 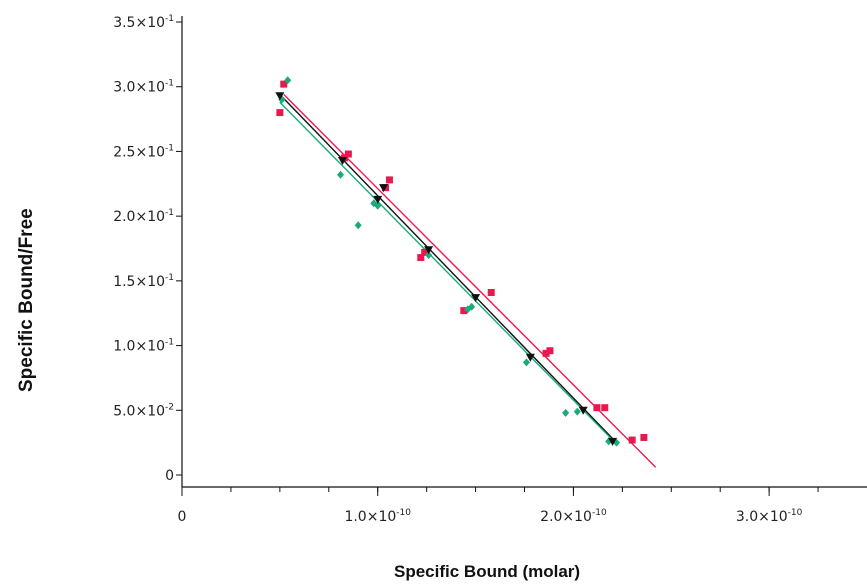 What do you see at coordinates (143, 410) in the screenshot?
I see `y-tick-label: 5.0×10⁻²` at bounding box center [143, 410].